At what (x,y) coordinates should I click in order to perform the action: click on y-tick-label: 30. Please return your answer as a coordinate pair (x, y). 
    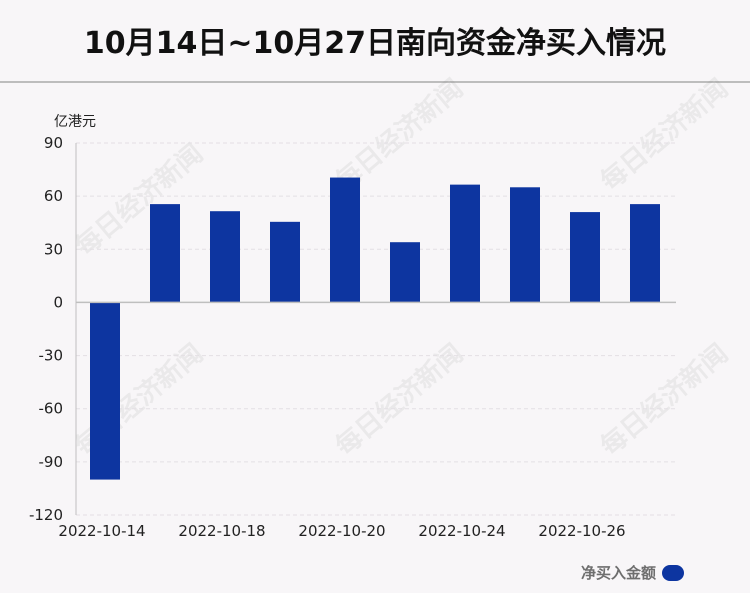
    Looking at the image, I should click on (53, 249).